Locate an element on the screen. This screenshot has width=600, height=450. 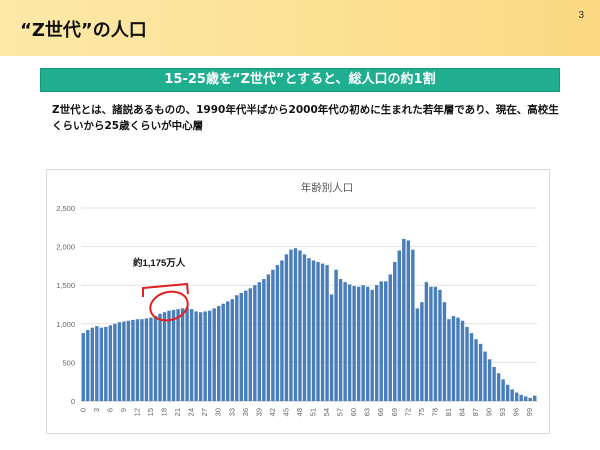
annotation: 約1,175万人 is located at coordinates (161, 289).